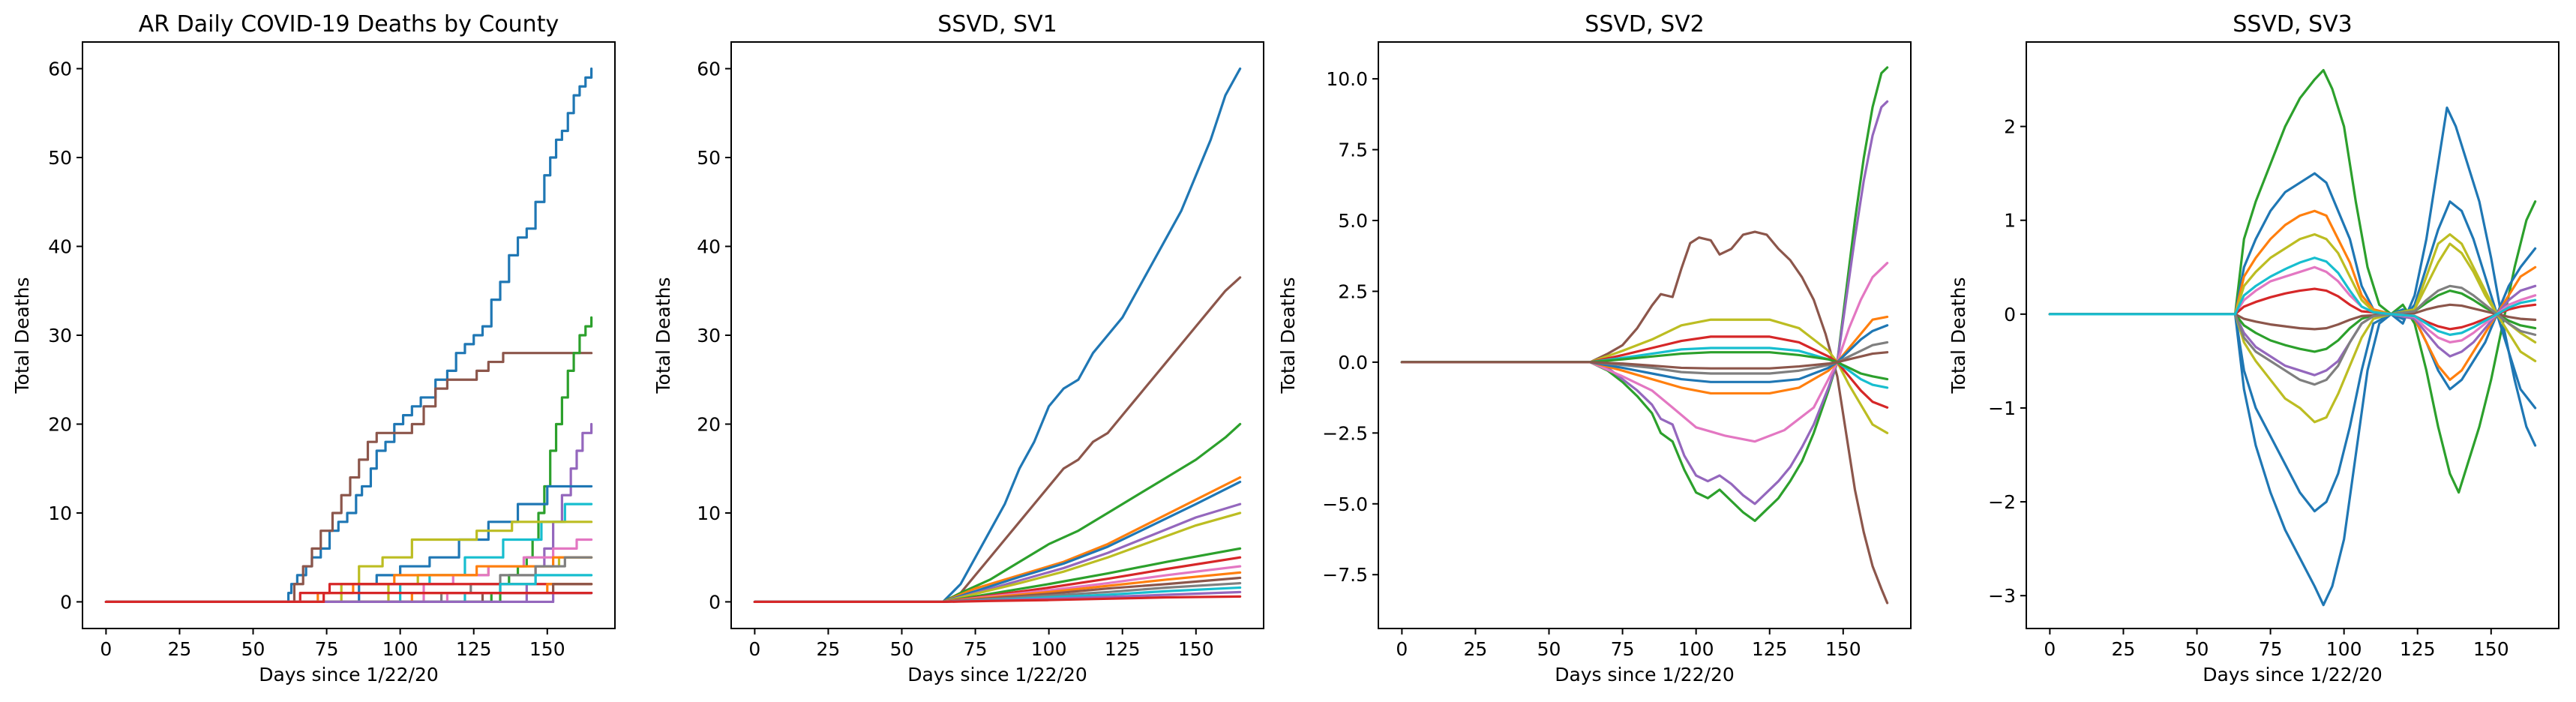 This screenshot has width=2576, height=702. Describe the element at coordinates (2293, 24) in the screenshot. I see `chart-title: SSVD, SV3` at that location.